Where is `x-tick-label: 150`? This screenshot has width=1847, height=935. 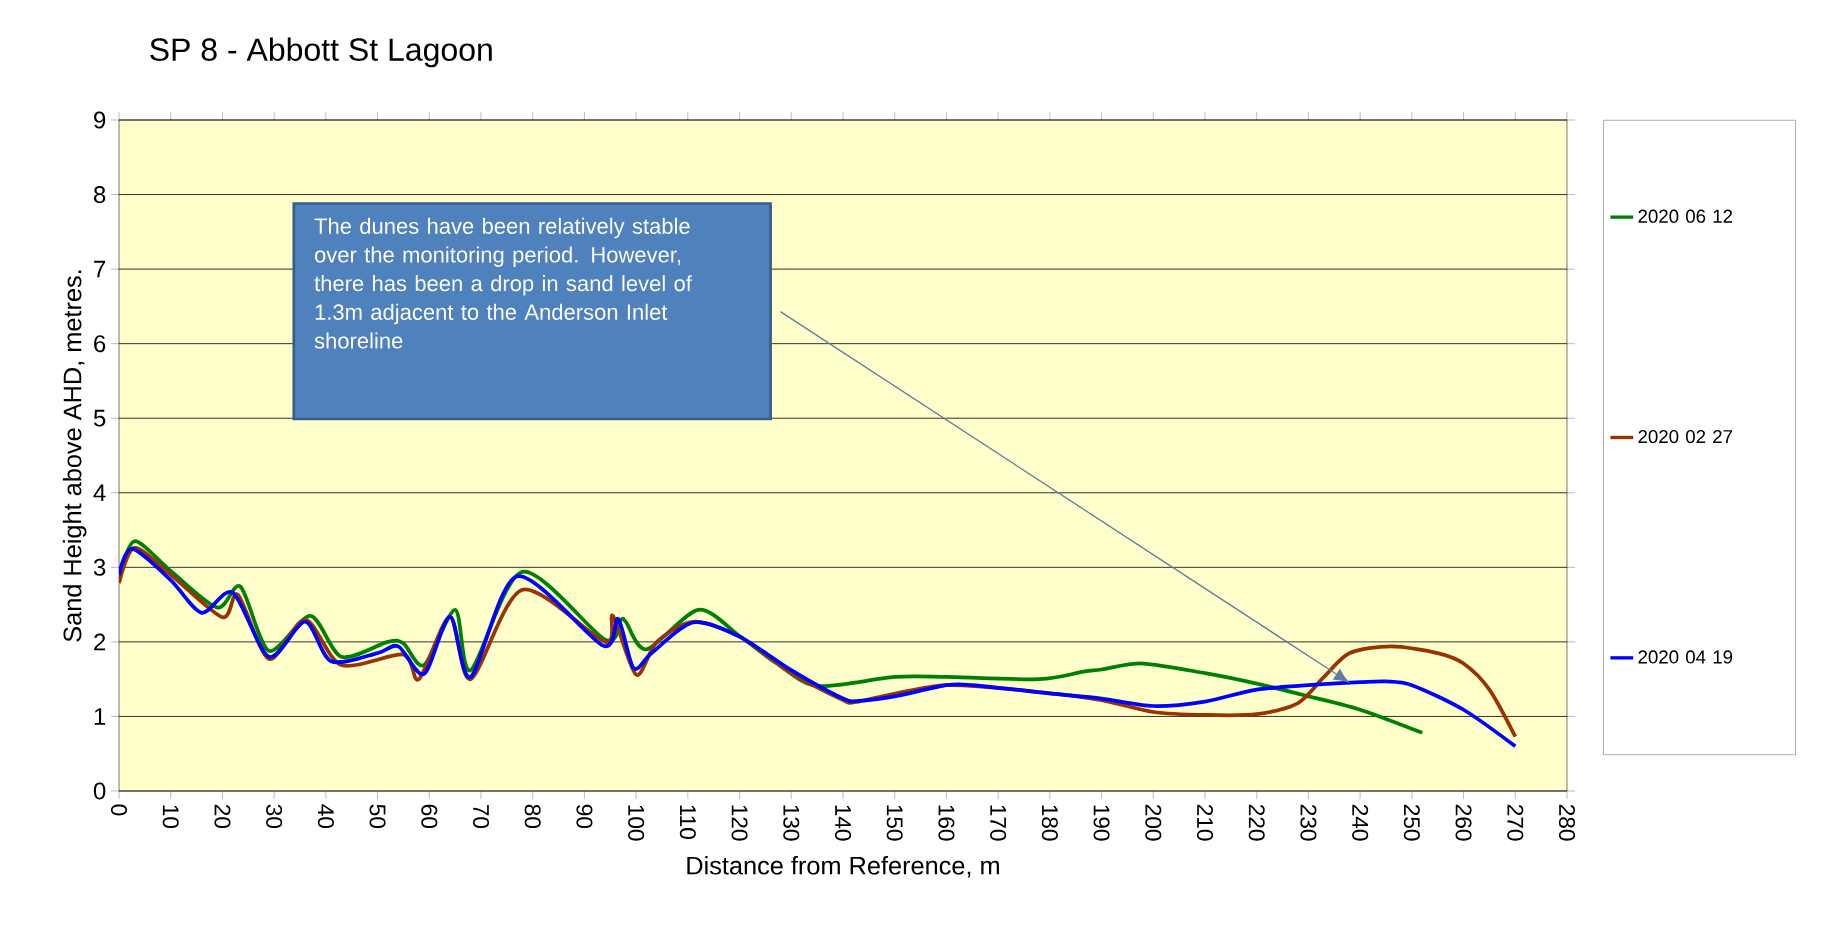
x-tick-label: 150 is located at coordinates (894, 823).